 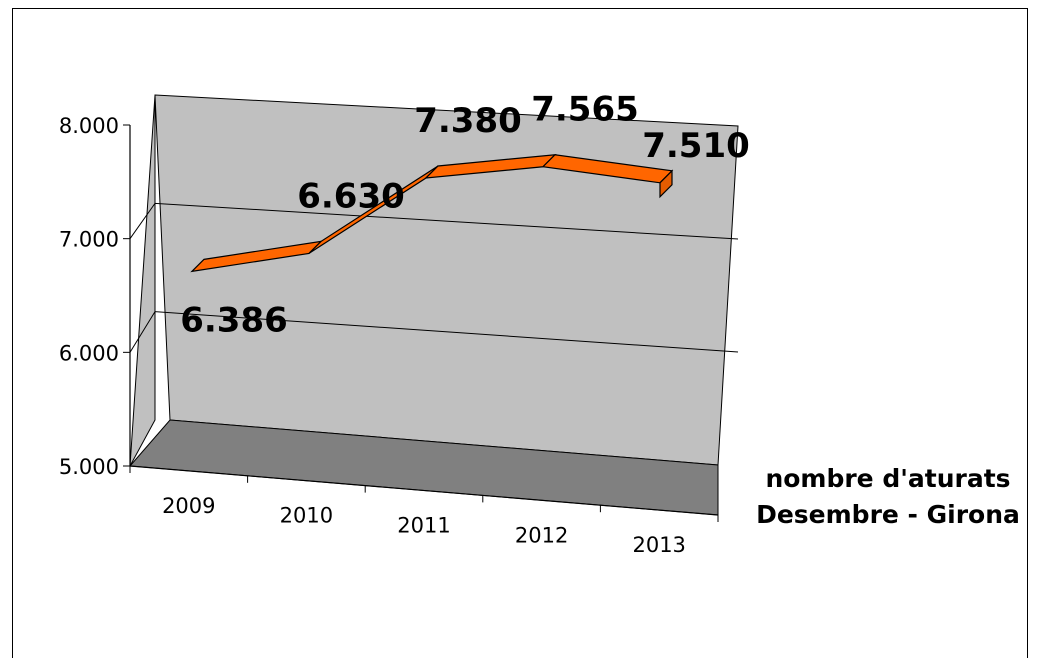 I want to click on data-label: 7.380, so click(x=468, y=121).